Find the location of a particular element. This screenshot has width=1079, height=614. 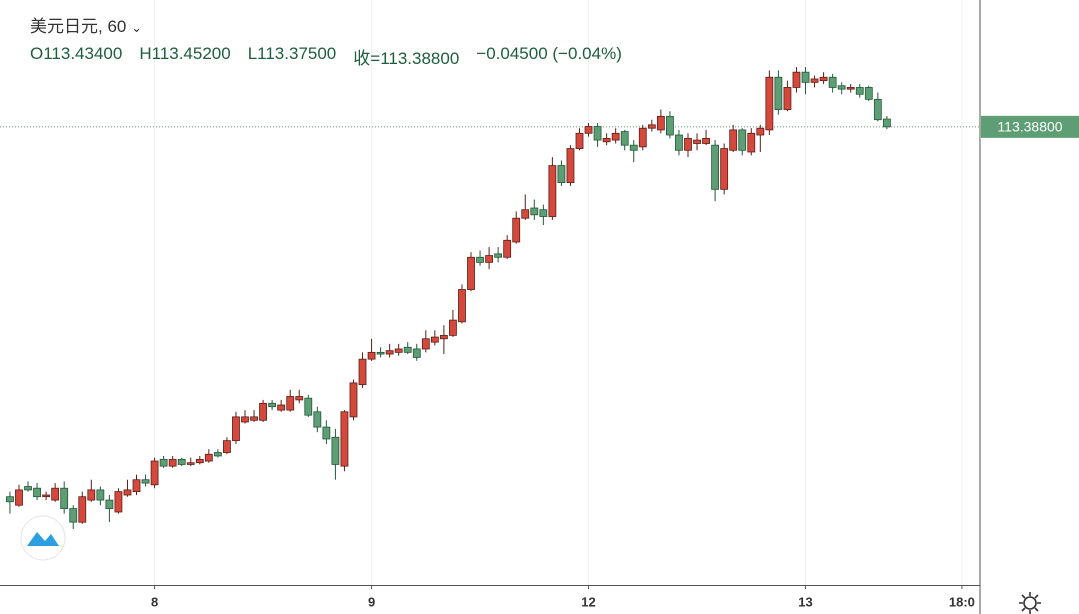

x-tick-label: 13 is located at coordinates (805, 601).